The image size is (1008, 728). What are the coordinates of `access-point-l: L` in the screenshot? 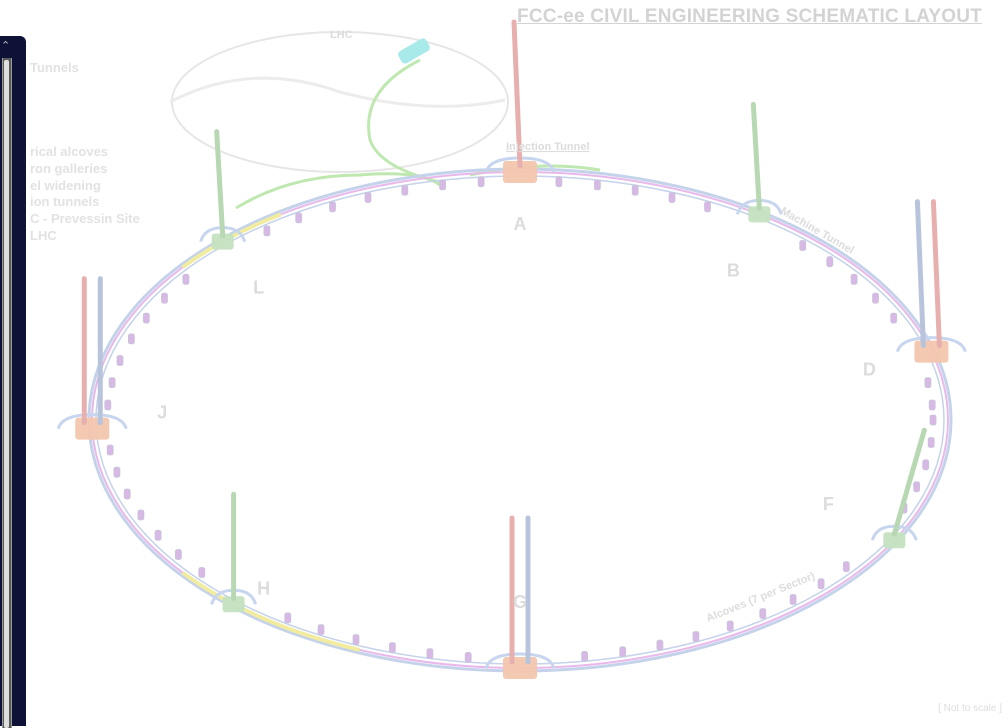 It's located at (231, 213).